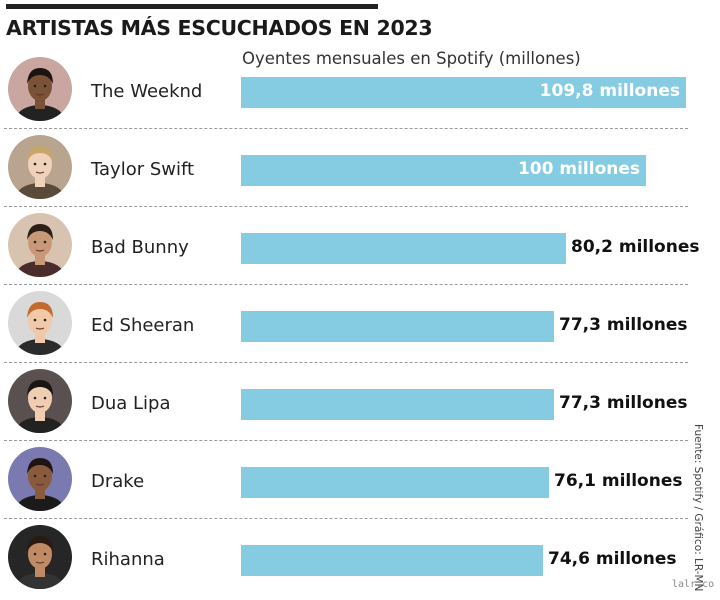 The width and height of the screenshot is (720, 600). What do you see at coordinates (143, 325) in the screenshot?
I see `category-label: Ed Sheeran` at bounding box center [143, 325].